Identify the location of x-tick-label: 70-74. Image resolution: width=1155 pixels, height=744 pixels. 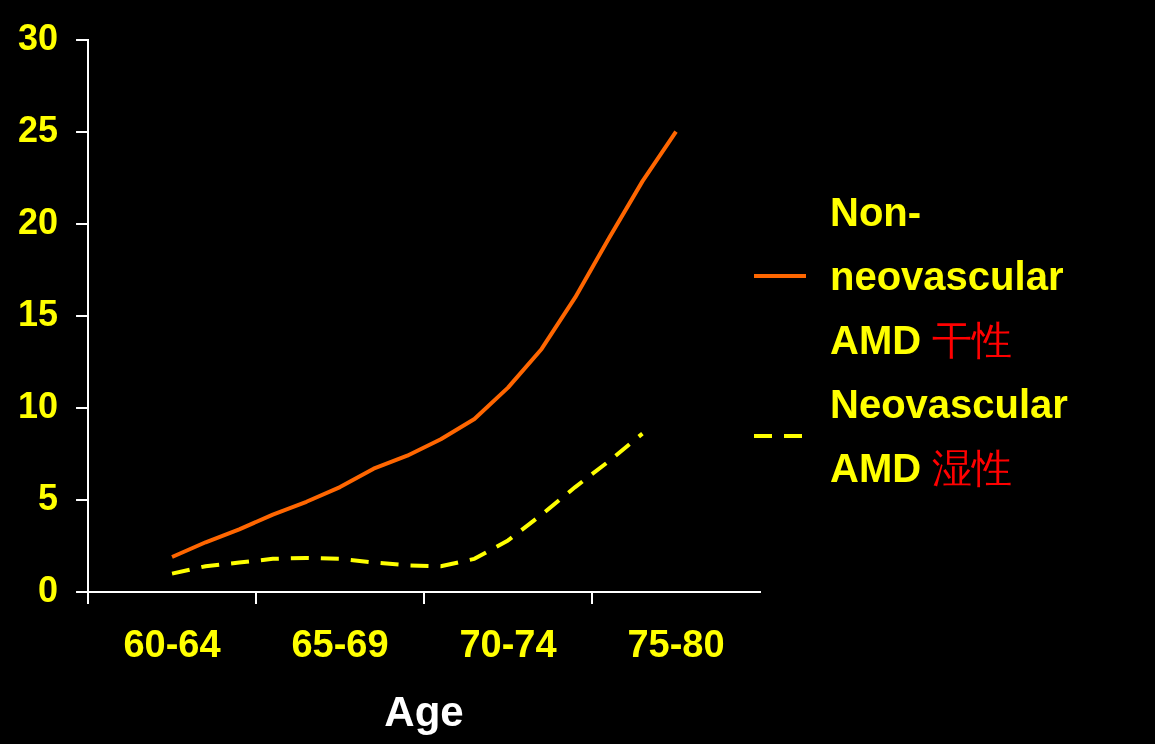
(508, 644).